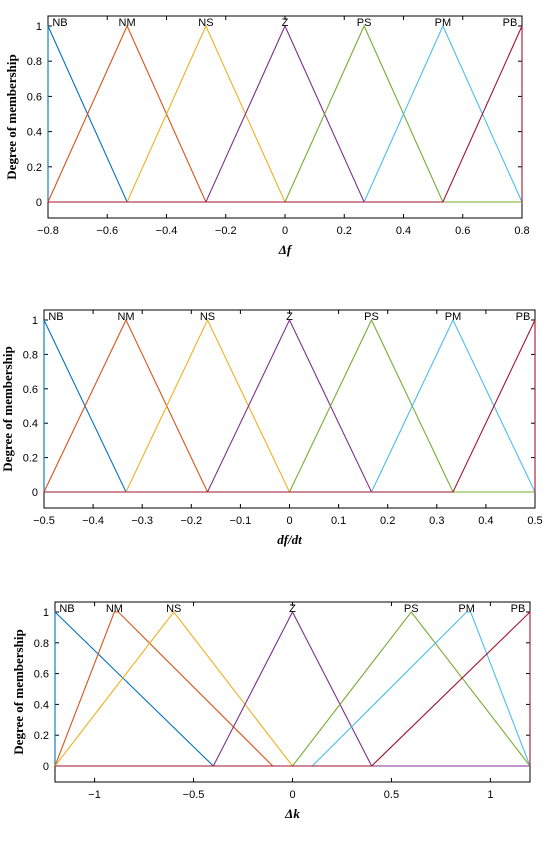 This screenshot has height=844, width=550. What do you see at coordinates (436, 521) in the screenshot?
I see `x-tick-label: 0.3` at bounding box center [436, 521].